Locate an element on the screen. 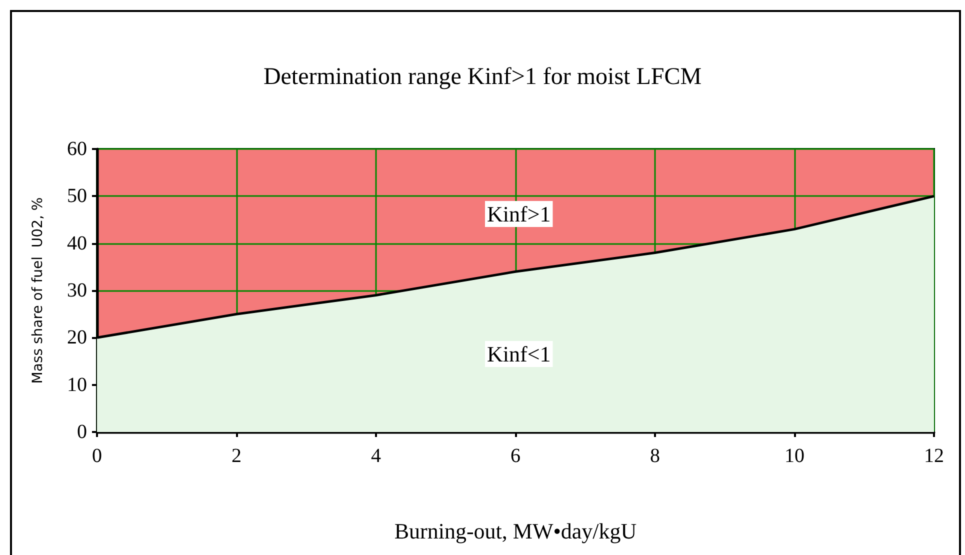 This screenshot has height=555, width=965. x-tick-label: 12 is located at coordinates (934, 456).